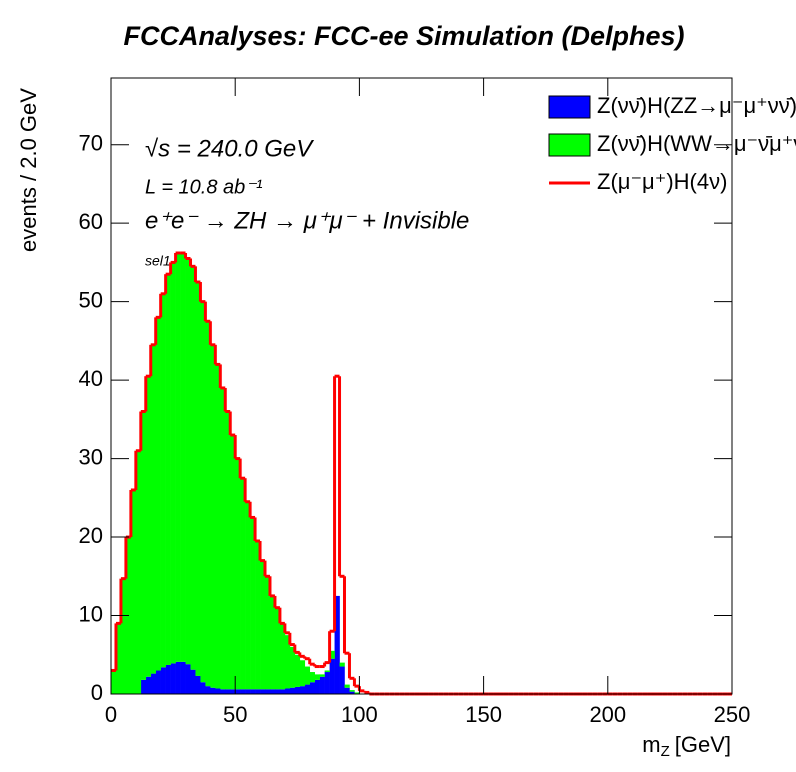  Describe the element at coordinates (91, 535) in the screenshot. I see `y-tick-label: 20` at that location.